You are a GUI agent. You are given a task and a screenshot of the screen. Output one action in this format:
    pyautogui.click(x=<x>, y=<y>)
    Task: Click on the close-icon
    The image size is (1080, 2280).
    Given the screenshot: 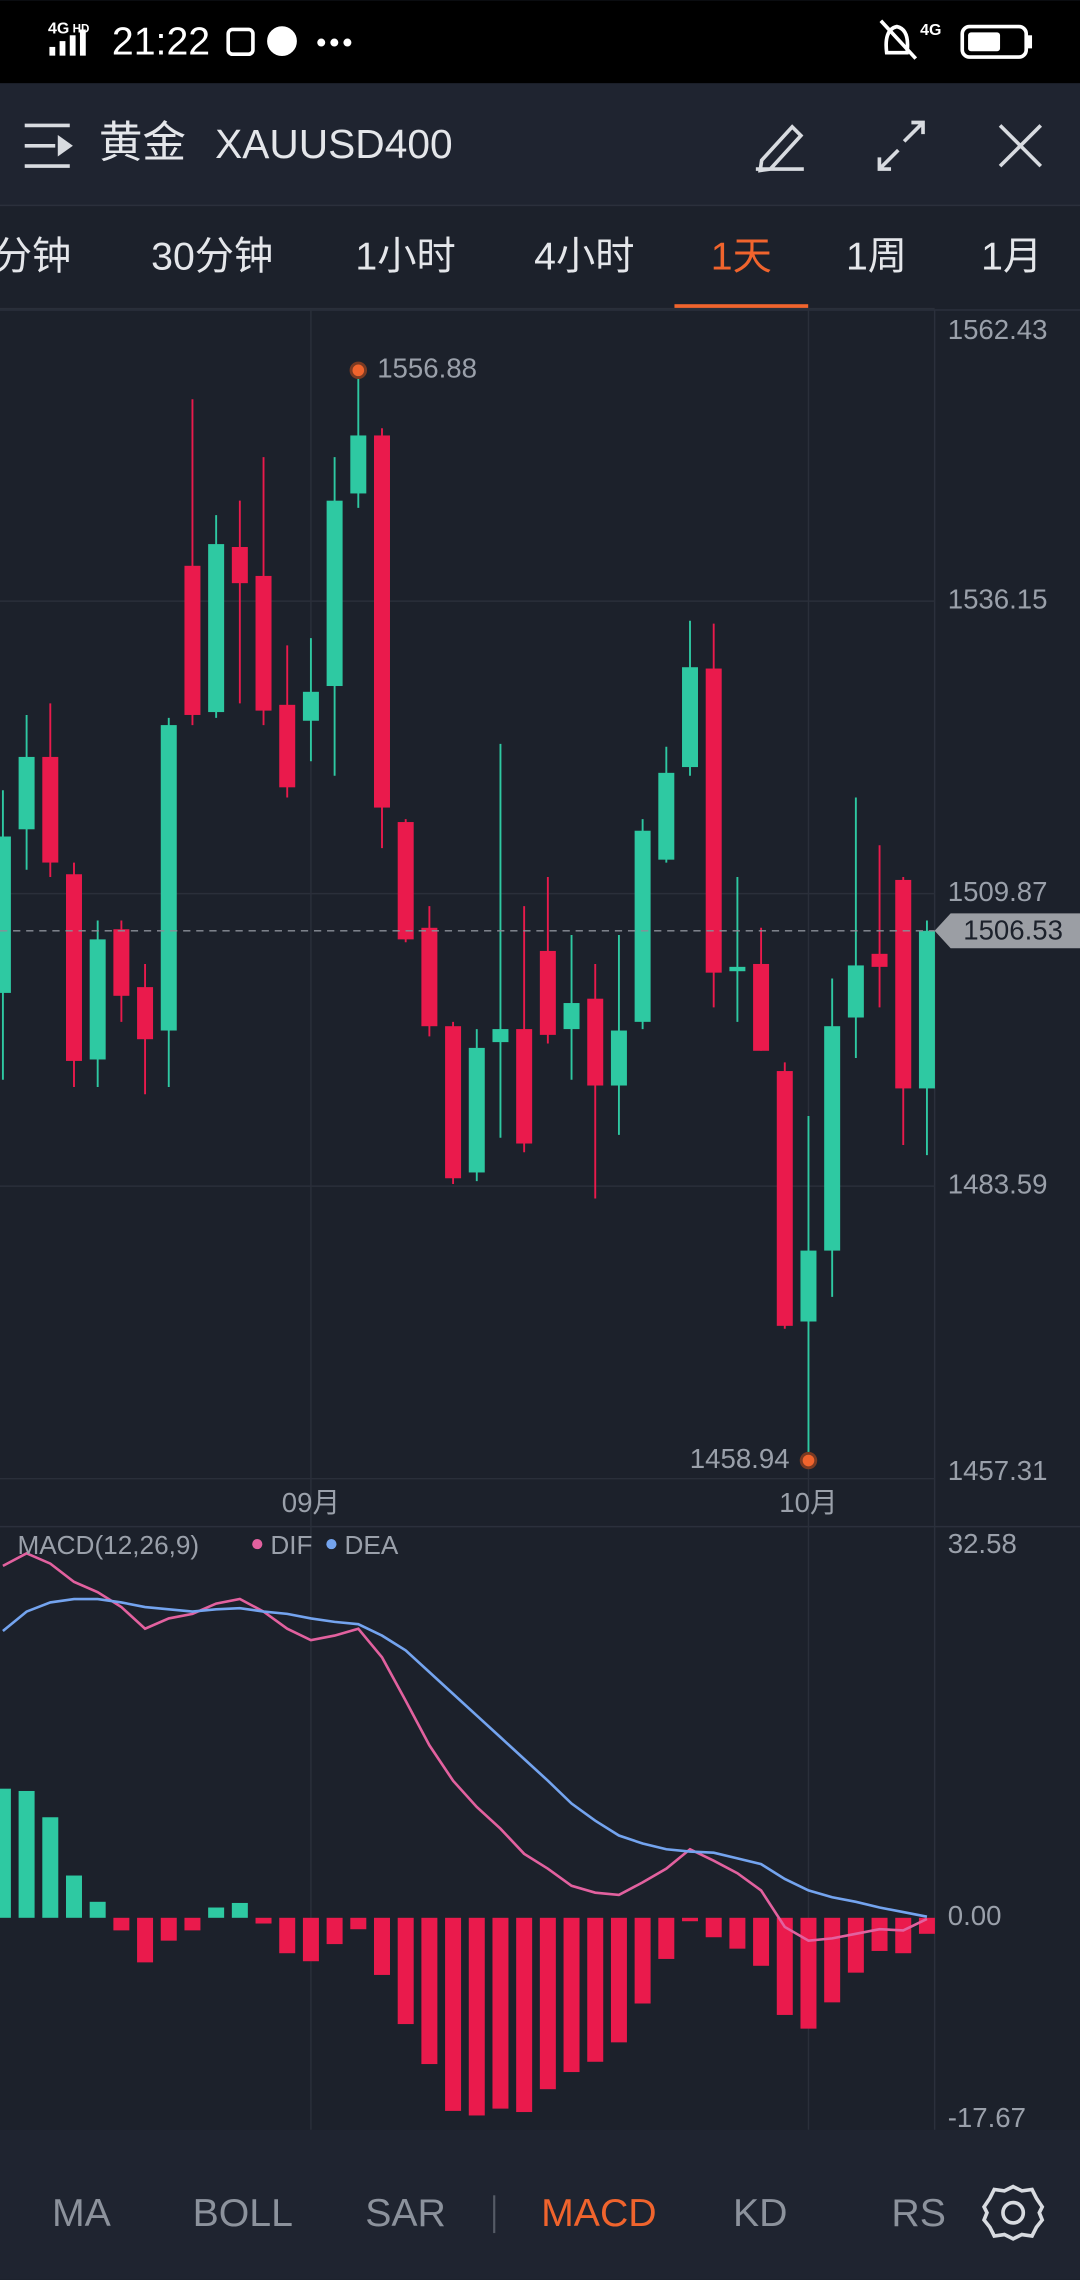 What is the action you would take?
    pyautogui.click(x=1020, y=146)
    